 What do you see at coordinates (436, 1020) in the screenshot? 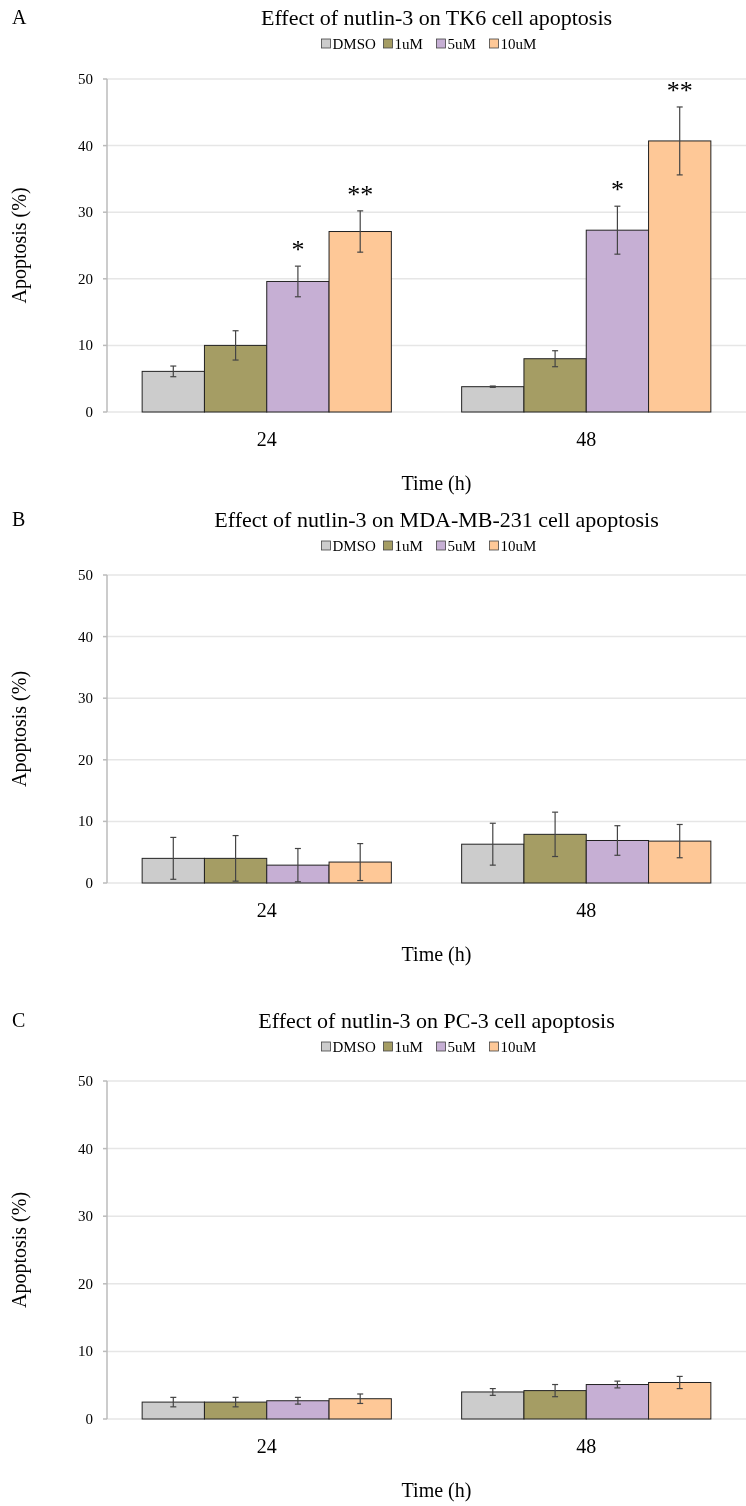
I see `chart-title: Effect of nutlin-3 on PC-3 cell apoptosis` at bounding box center [436, 1020].